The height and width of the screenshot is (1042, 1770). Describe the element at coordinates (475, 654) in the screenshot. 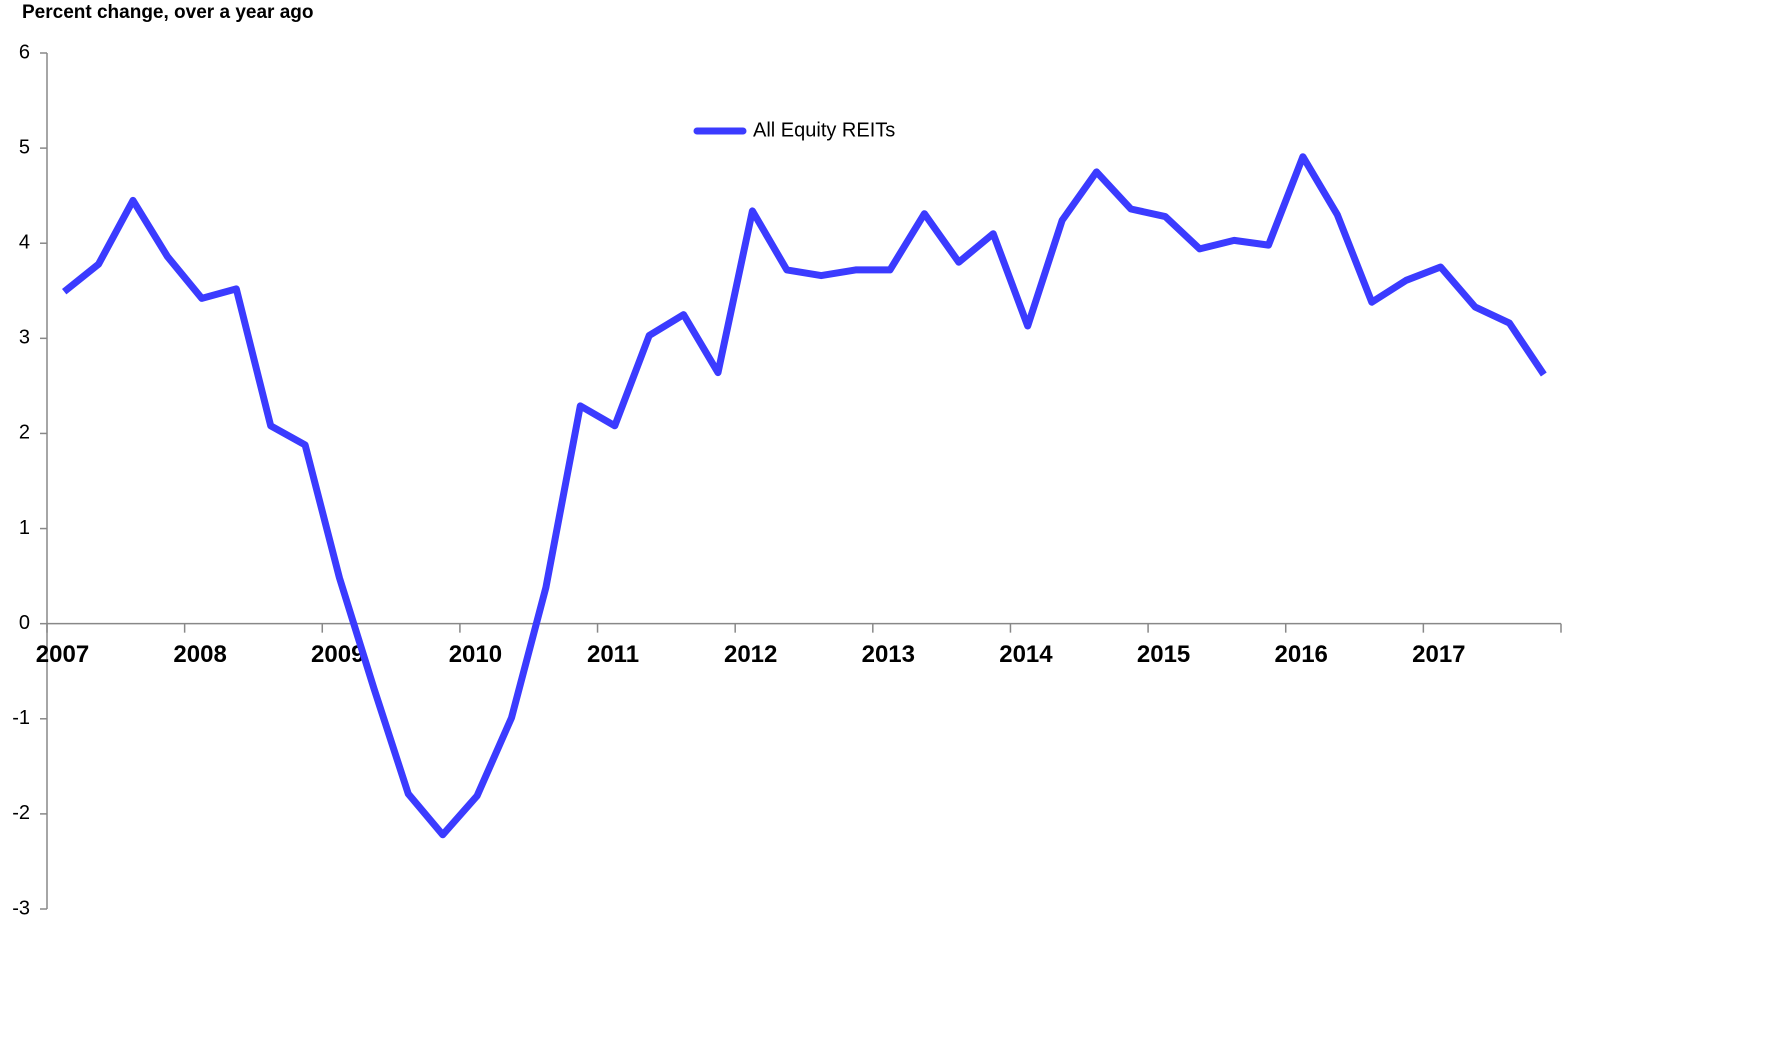

I see `x-tick-label: 2010` at that location.